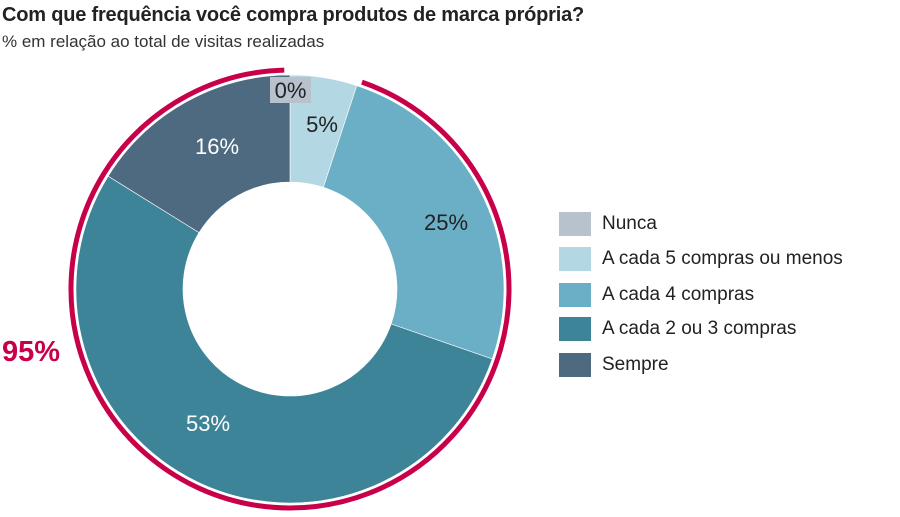  Describe the element at coordinates (217, 146) in the screenshot. I see `slice-label-sempre: 16%` at that location.